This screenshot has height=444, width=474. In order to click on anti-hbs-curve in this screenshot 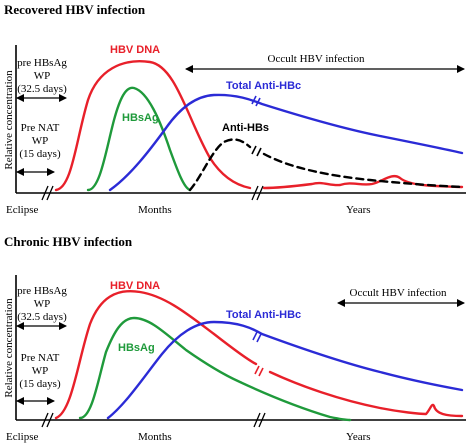, I will do `click(326, 165)`.